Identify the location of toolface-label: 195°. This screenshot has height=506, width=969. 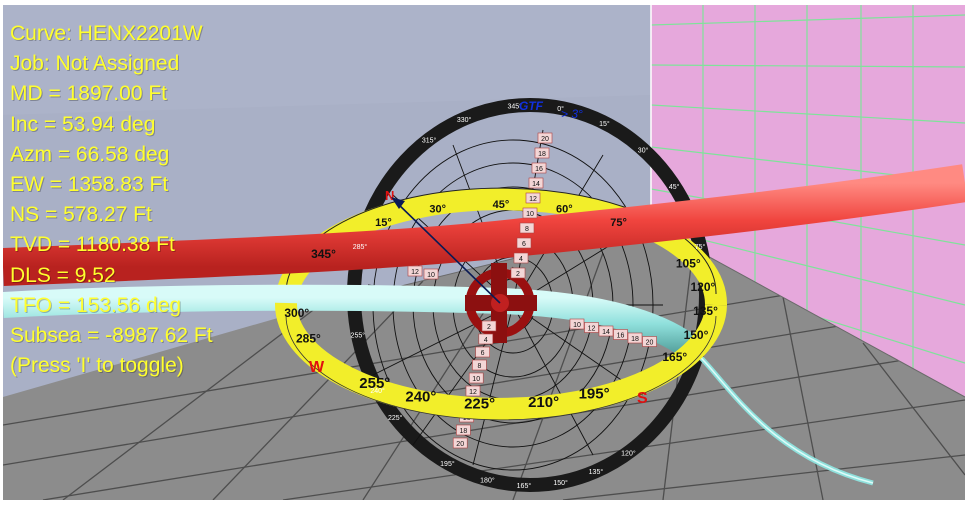
(447, 464).